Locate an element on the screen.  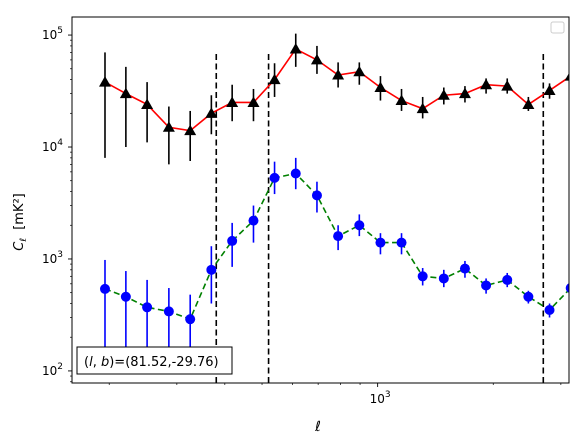
y-tick-label-3: 10⁵ is located at coordinates (52, 34).